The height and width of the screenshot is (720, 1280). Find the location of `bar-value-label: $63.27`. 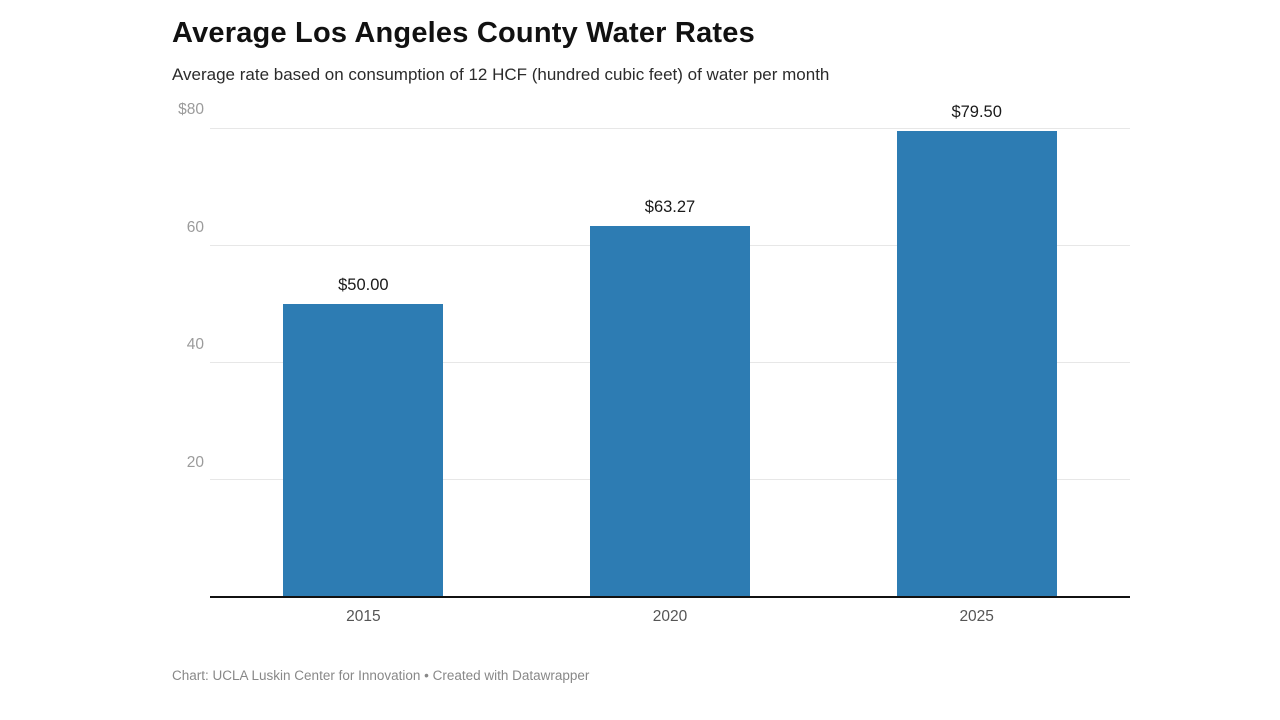

bar-value-label: $63.27 is located at coordinates (670, 206).